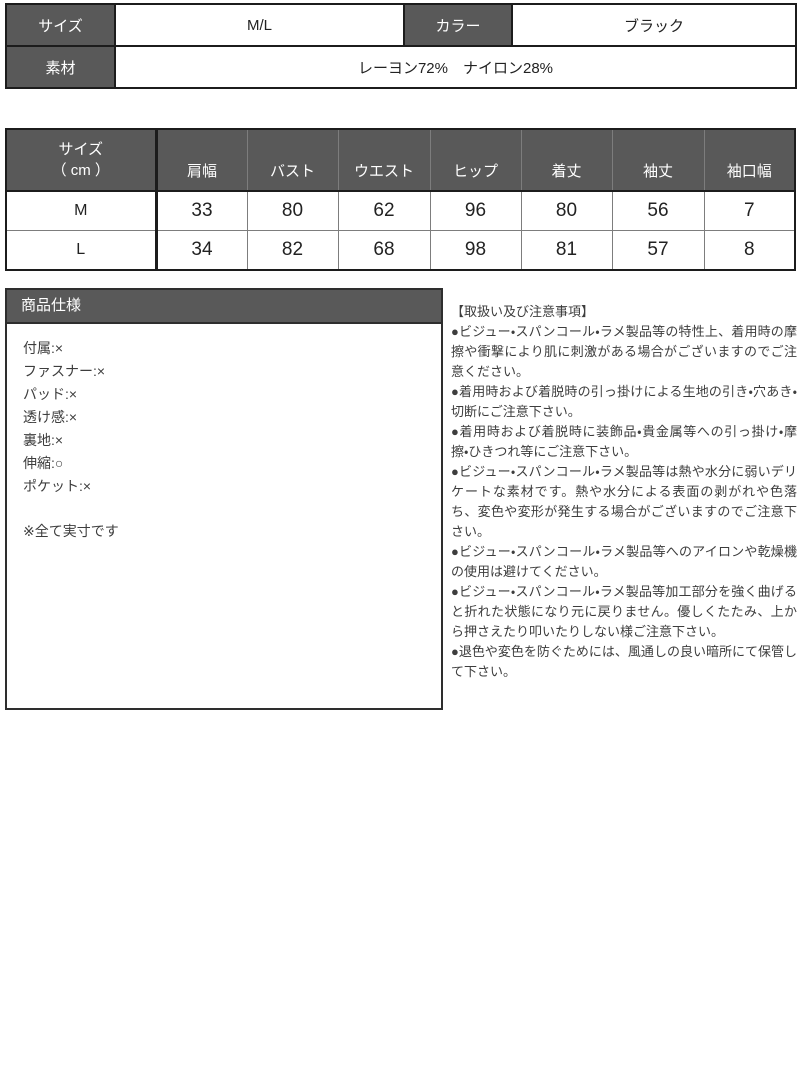  What do you see at coordinates (384, 160) in the screenshot?
I see `col-header-waist: ウエスト` at bounding box center [384, 160].